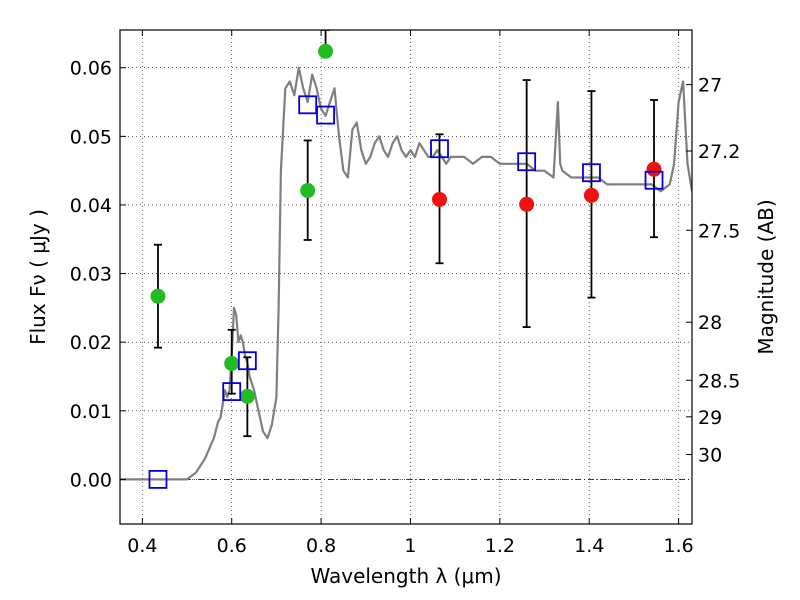  What do you see at coordinates (91, 412) in the screenshot?
I see `y-tick-label: 0.01` at bounding box center [91, 412].